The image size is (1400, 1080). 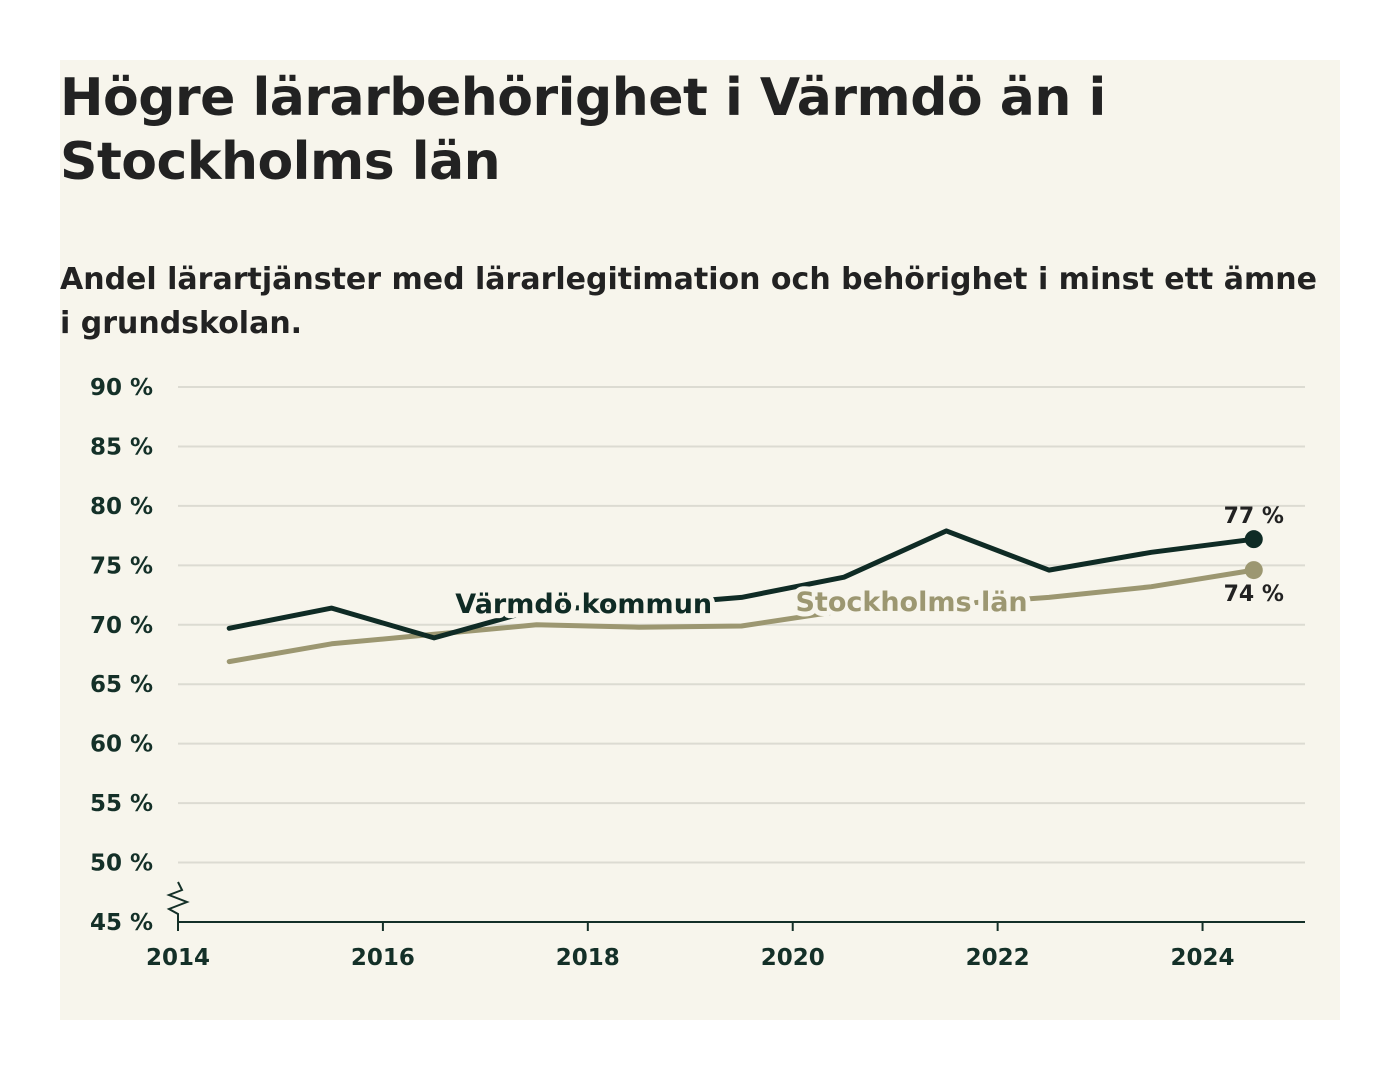 I want to click on y-tick-label: 90 %, so click(x=121, y=388).